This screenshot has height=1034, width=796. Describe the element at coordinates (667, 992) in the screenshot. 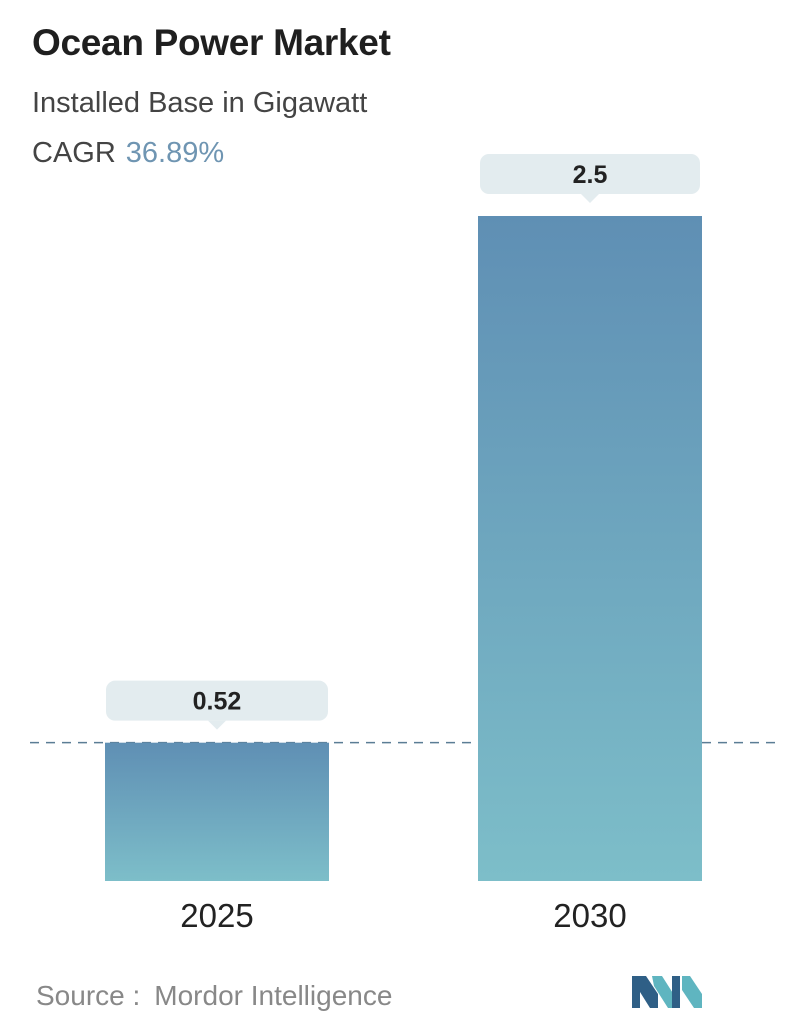

I see `mordor-intelligence-logo-icon` at that location.